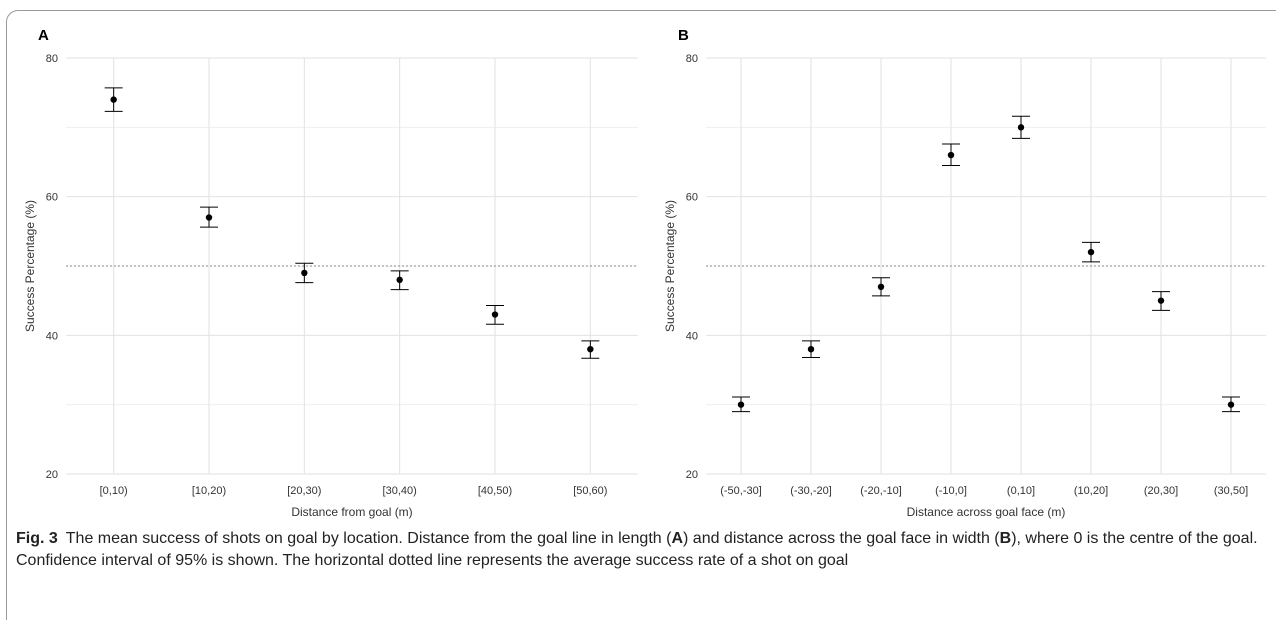 The width and height of the screenshot is (1284, 628). Describe the element at coordinates (677, 538) in the screenshot. I see `caption-ref-a: A` at that location.